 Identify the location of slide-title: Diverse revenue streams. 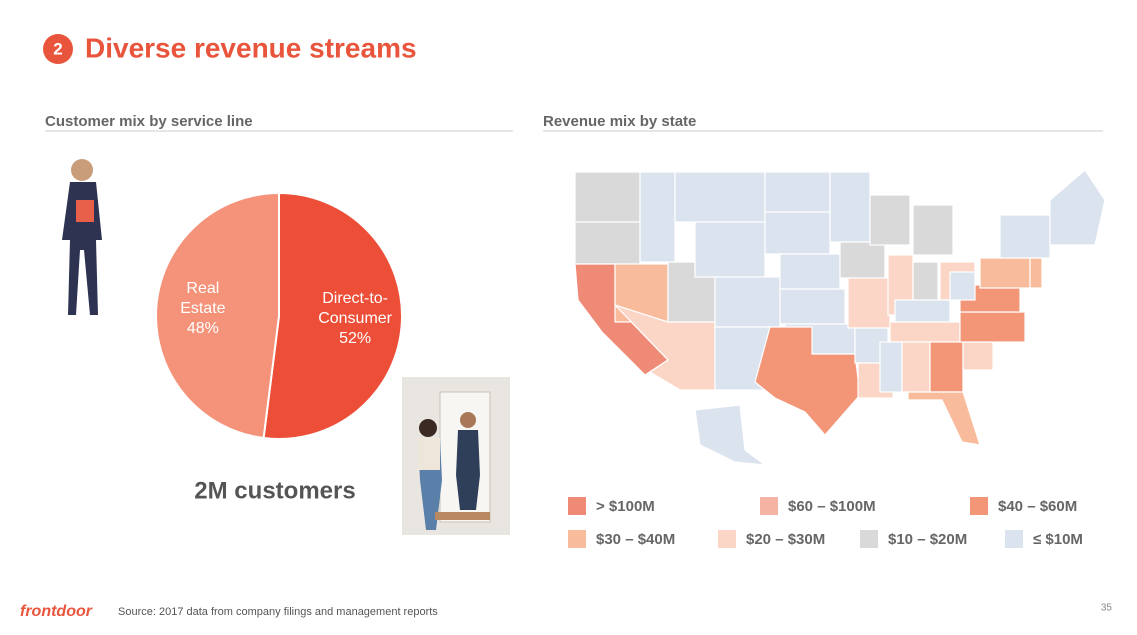
(251, 47).